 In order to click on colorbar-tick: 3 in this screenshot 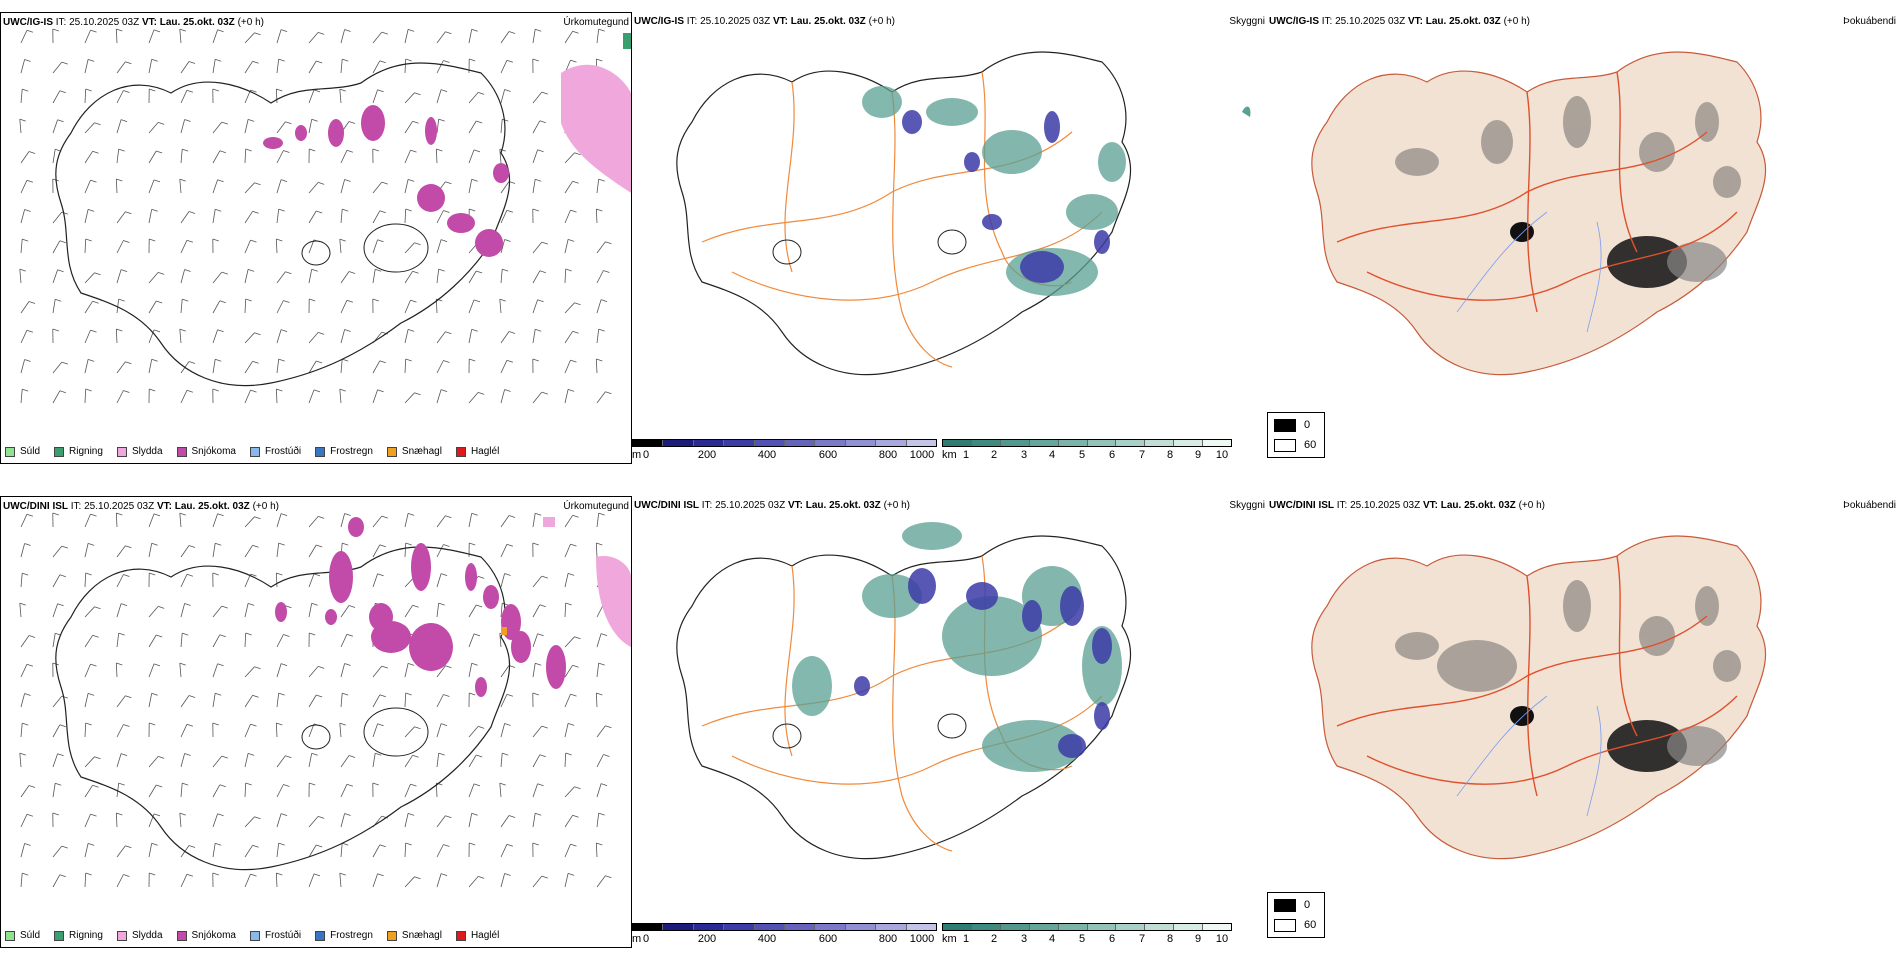, I will do `click(1024, 939)`.